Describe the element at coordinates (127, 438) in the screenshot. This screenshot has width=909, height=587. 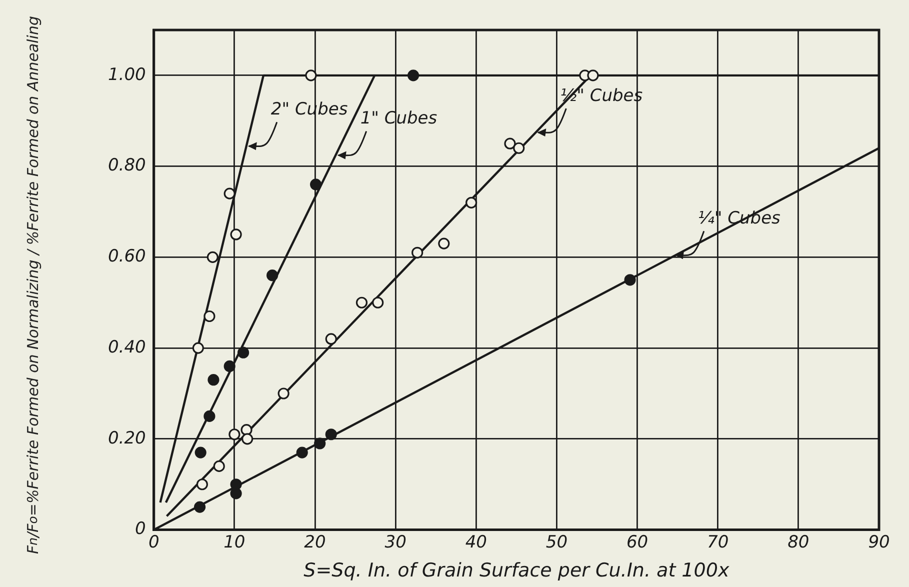
I see `y-tick-label: 0.20` at that location.